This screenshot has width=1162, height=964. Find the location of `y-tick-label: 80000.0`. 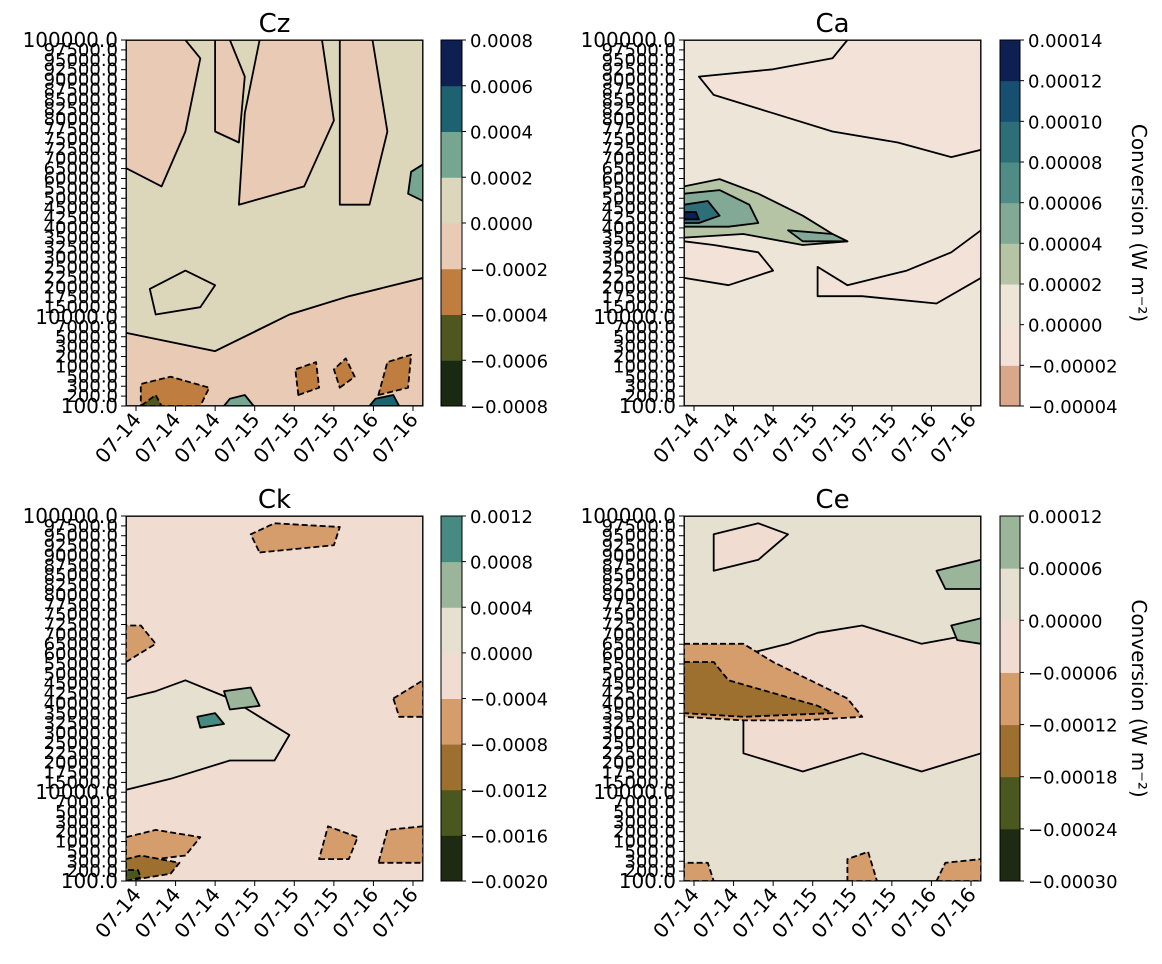

y-tick-label: 80000.0 is located at coordinates (639, 119).